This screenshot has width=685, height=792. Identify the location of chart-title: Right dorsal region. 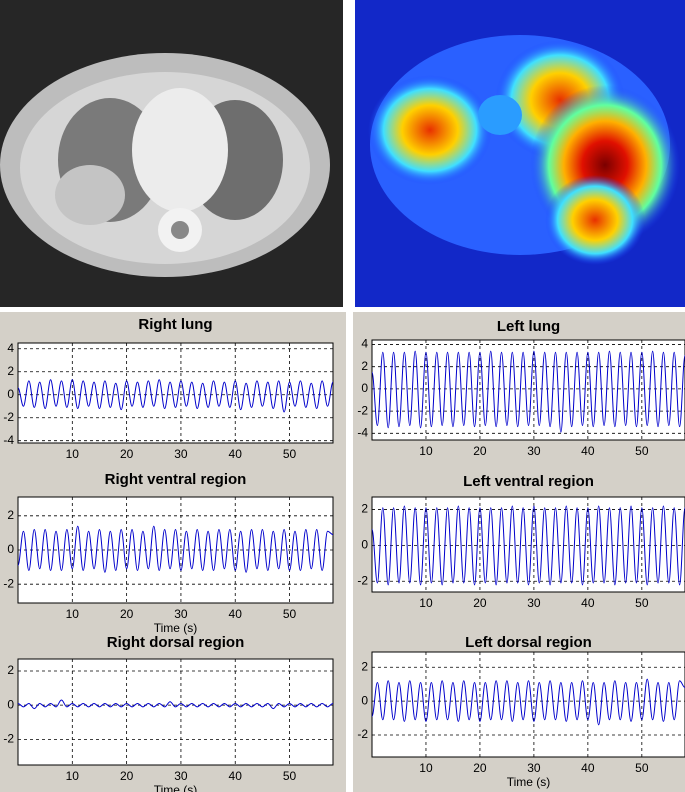
(176, 642).